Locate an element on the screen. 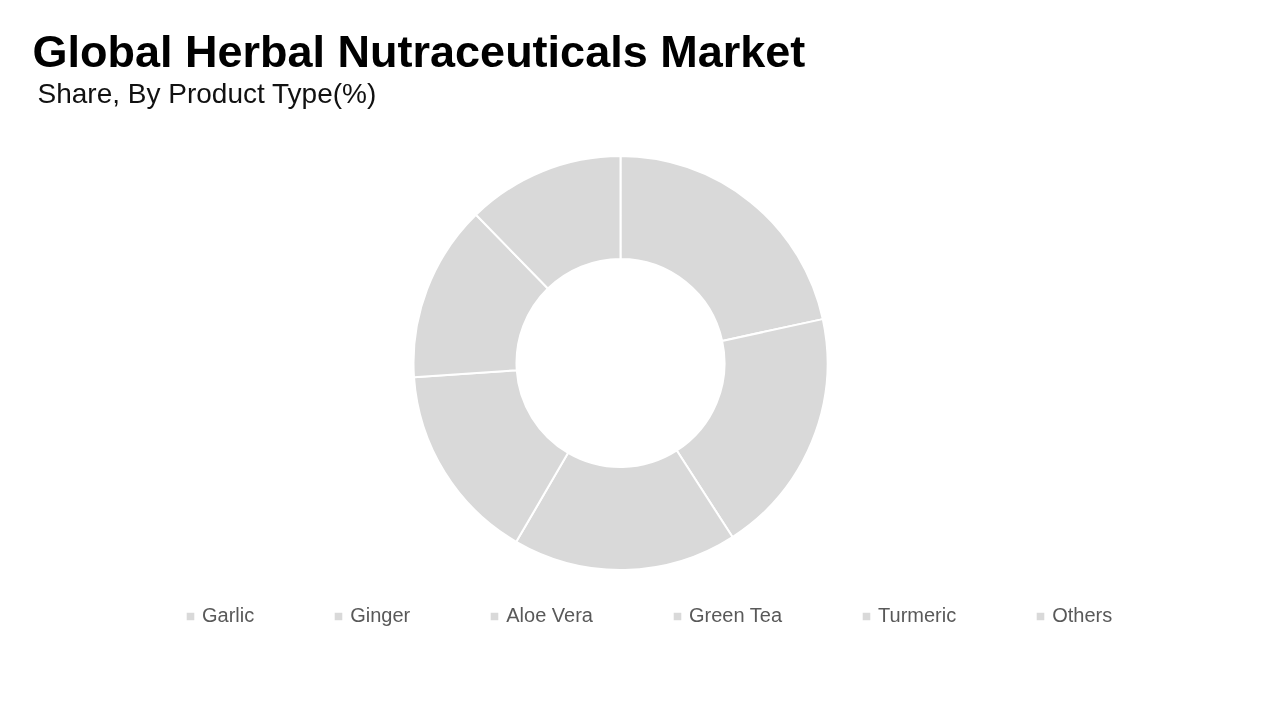  legend-label: Others is located at coordinates (1082, 615).